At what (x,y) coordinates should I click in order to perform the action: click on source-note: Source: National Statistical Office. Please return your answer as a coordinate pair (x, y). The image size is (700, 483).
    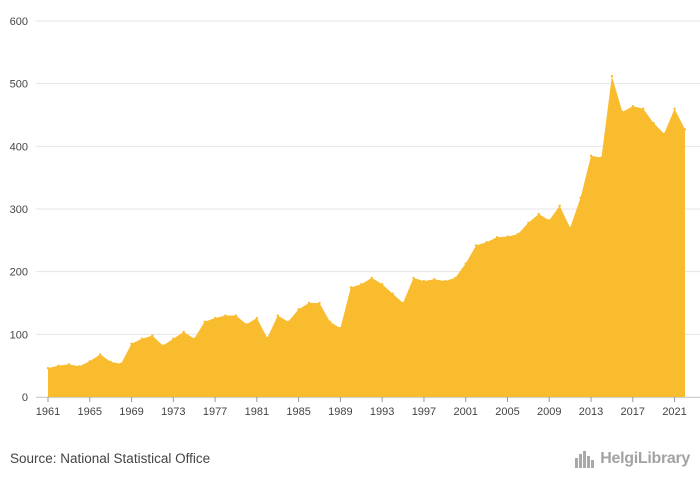
    Looking at the image, I should click on (110, 458).